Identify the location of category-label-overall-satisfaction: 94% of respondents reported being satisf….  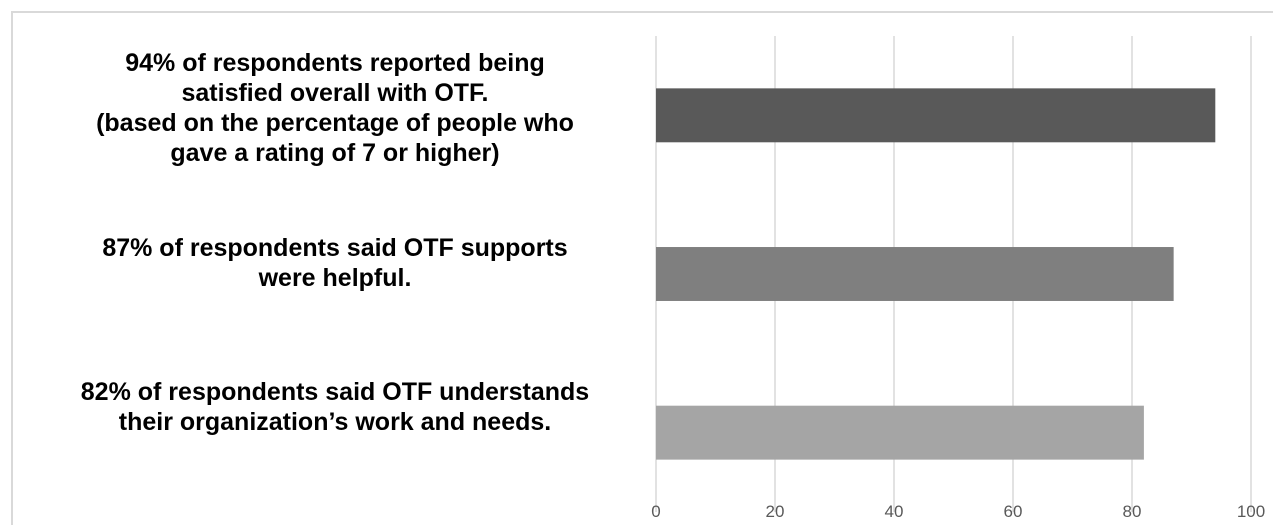
(335, 108).